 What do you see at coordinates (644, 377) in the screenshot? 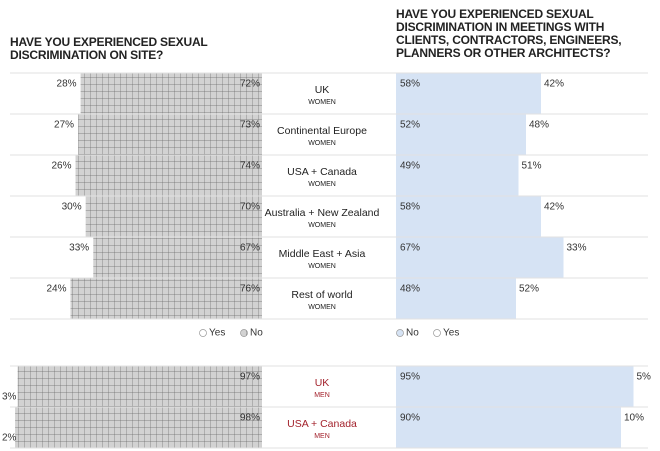
I see `value-label: 5%` at bounding box center [644, 377].